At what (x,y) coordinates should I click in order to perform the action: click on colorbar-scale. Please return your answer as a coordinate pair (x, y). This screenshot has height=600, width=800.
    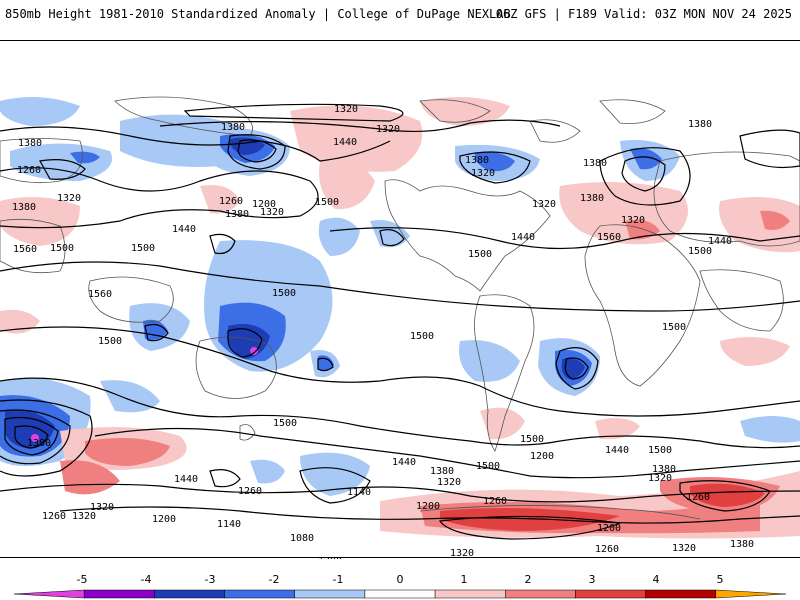
    Looking at the image, I should click on (400, 594).